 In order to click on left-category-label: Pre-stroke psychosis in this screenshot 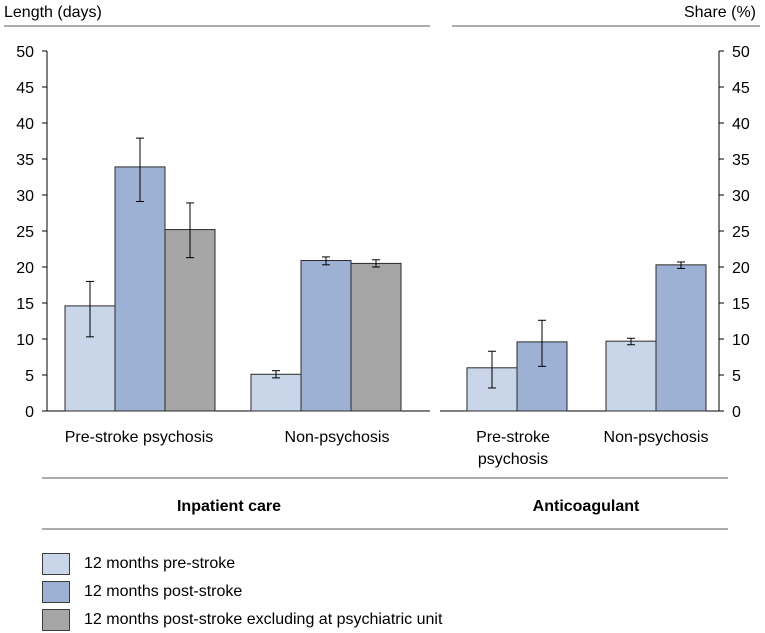, I will do `click(139, 437)`.